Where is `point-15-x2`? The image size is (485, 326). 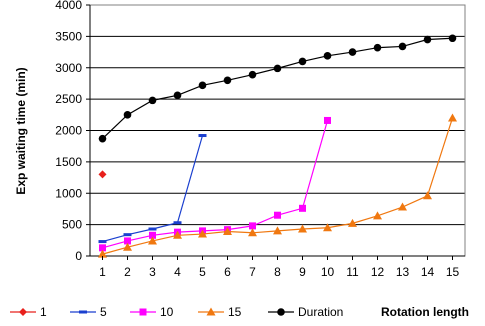
point-15-x2 is located at coordinates (127, 246).